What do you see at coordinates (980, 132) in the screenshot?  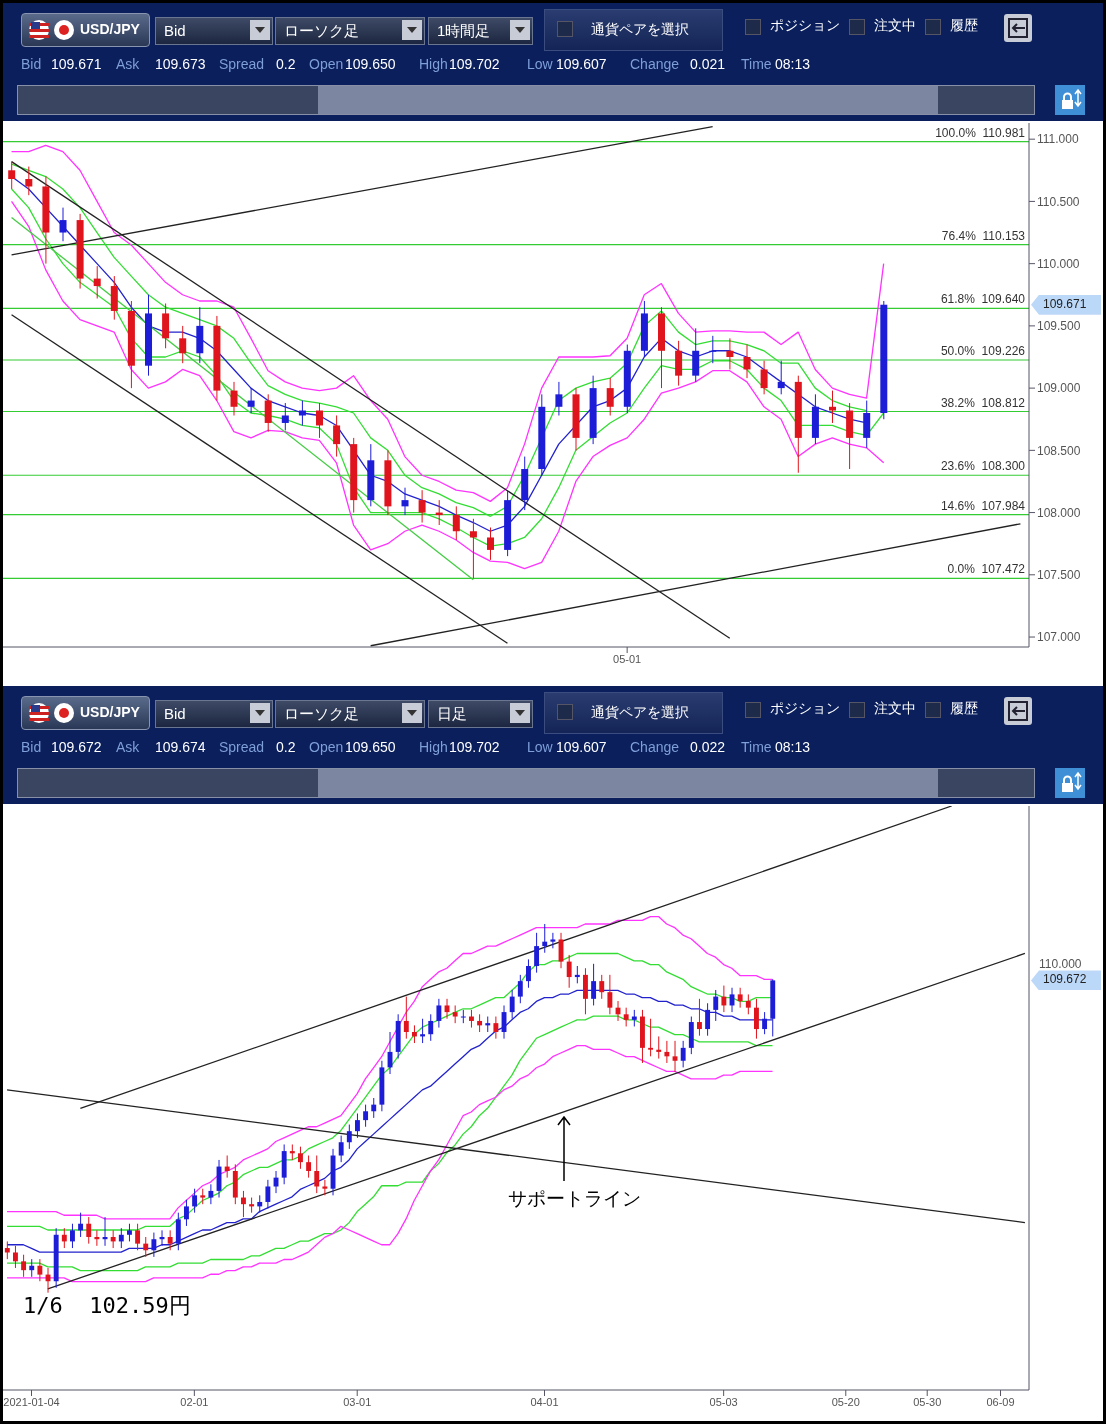 I see `ref-line-label: 100.0% 110.981` at bounding box center [980, 132].